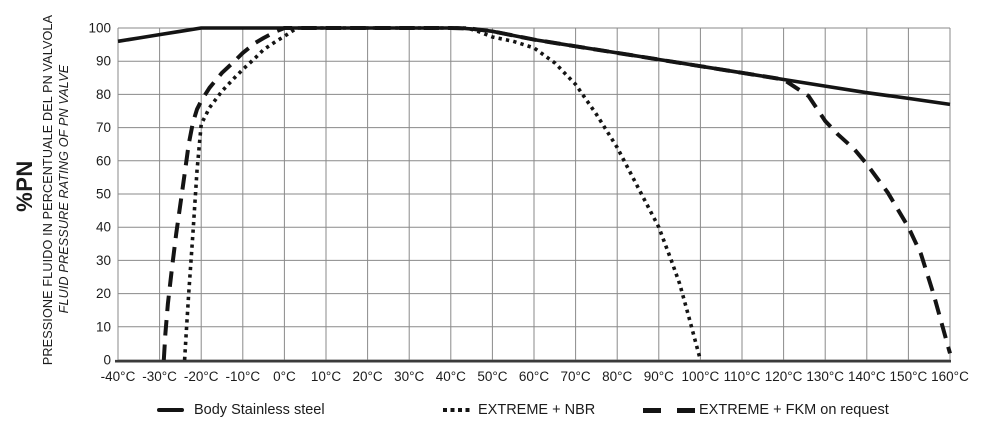 This screenshot has height=442, width=988. What do you see at coordinates (103, 326) in the screenshot?
I see `y-tick-label: 10` at bounding box center [103, 326].